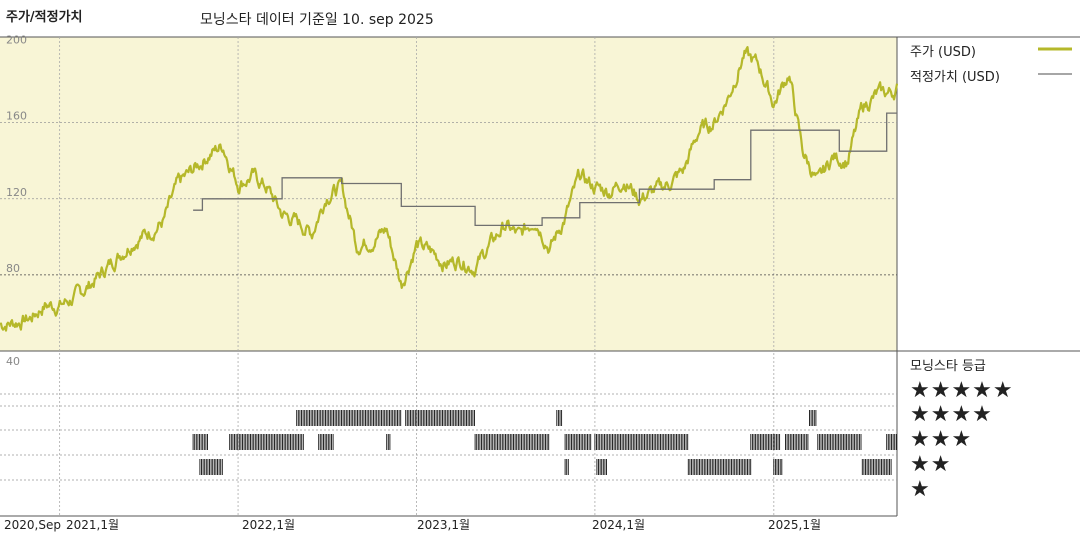 Image resolution: width=1080 pixels, height=540 pixels. Describe the element at coordinates (943, 52) in the screenshot. I see `legend-price-label: 주가 (USD)` at that location.